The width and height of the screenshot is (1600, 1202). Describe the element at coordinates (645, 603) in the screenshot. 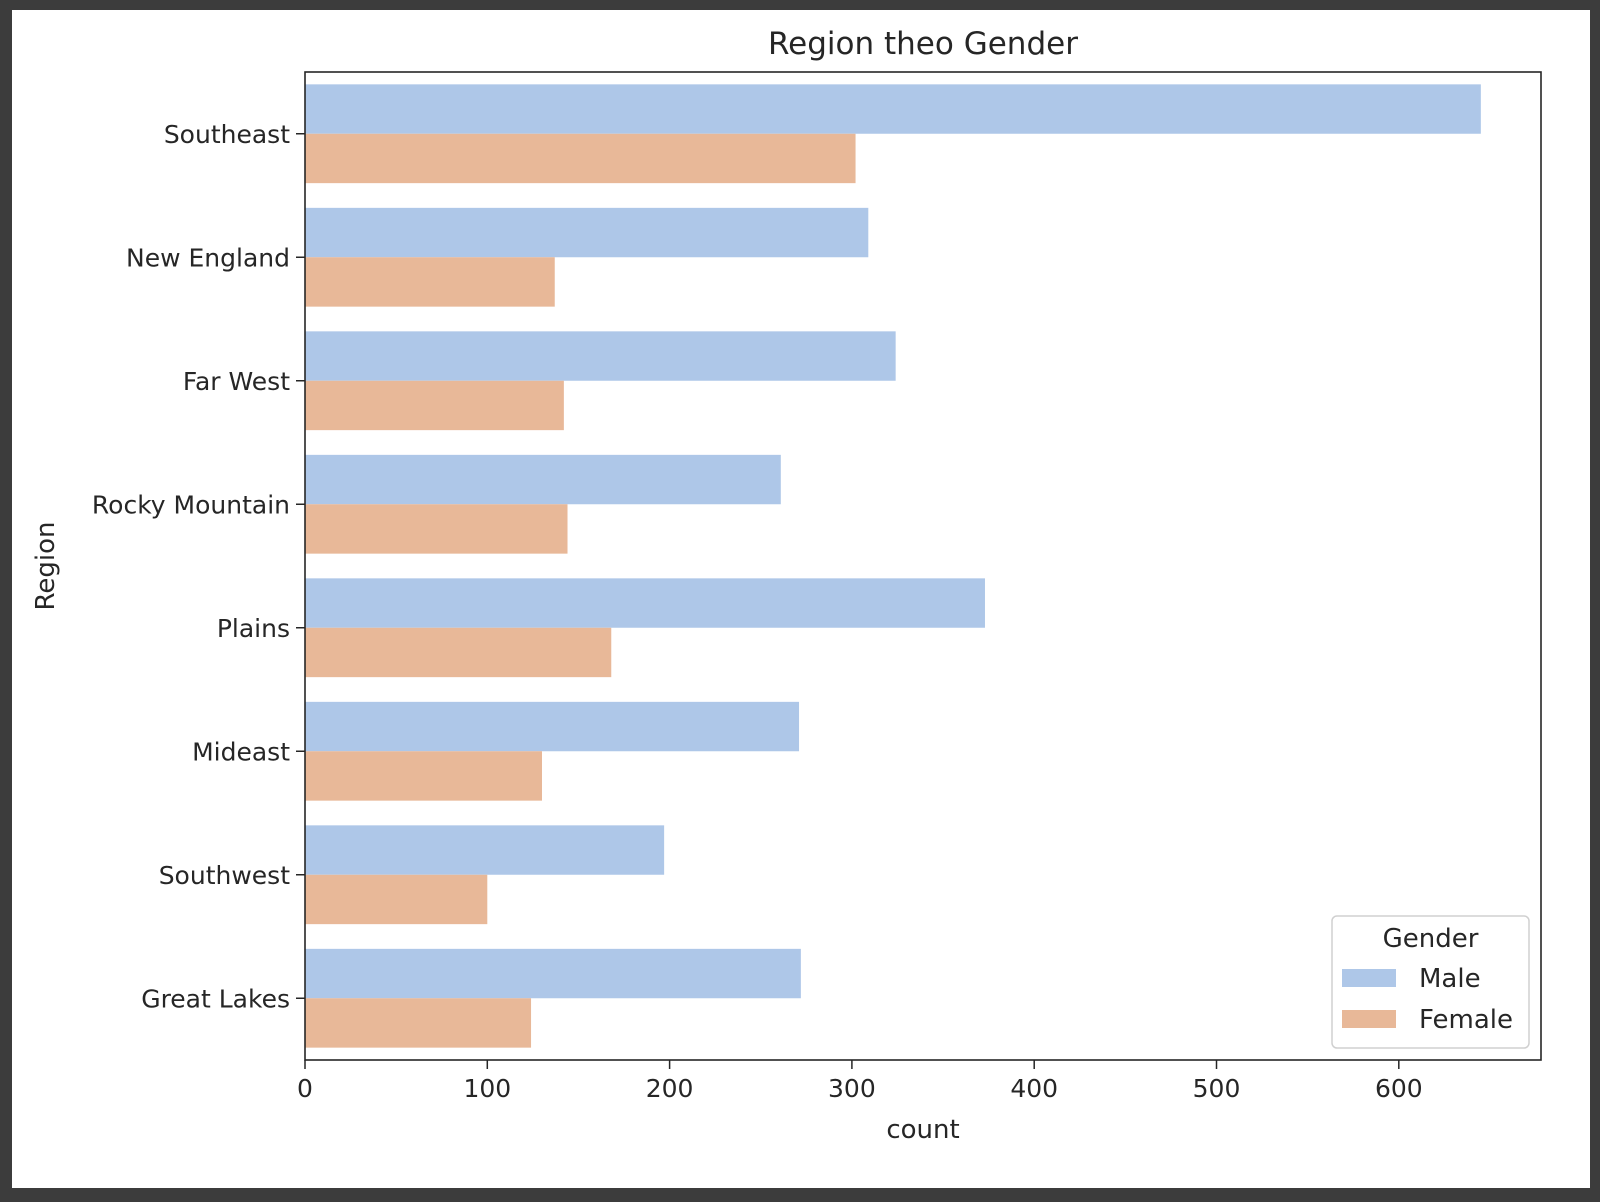

I see `bar-plains-male` at that location.